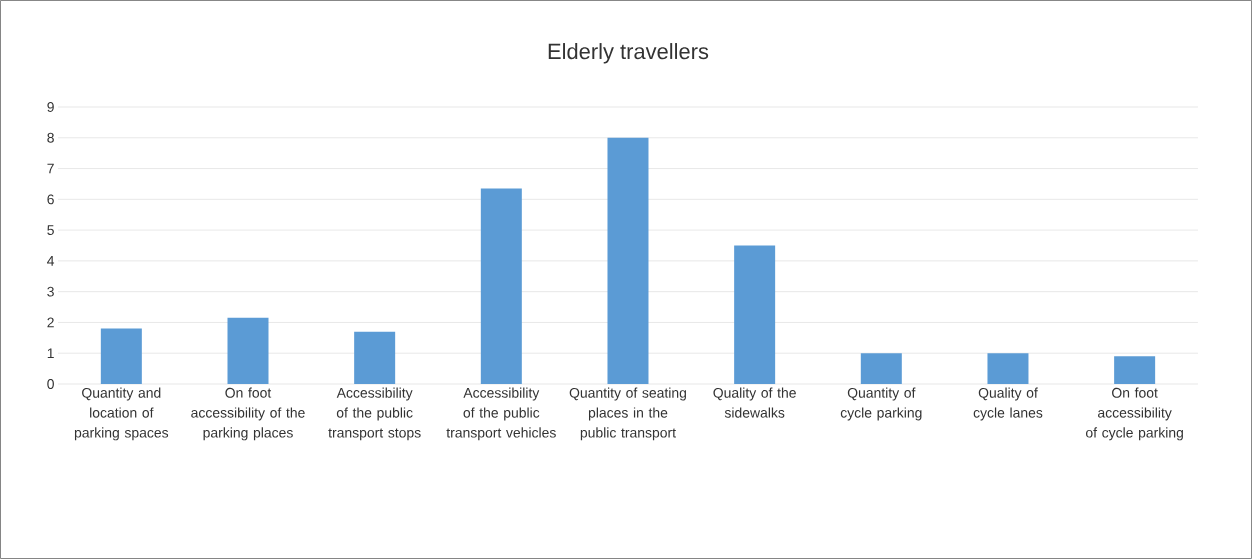 Image resolution: width=1252 pixels, height=559 pixels. I want to click on x-tick-label: On foot accessibility of the parking places, so click(248, 414).